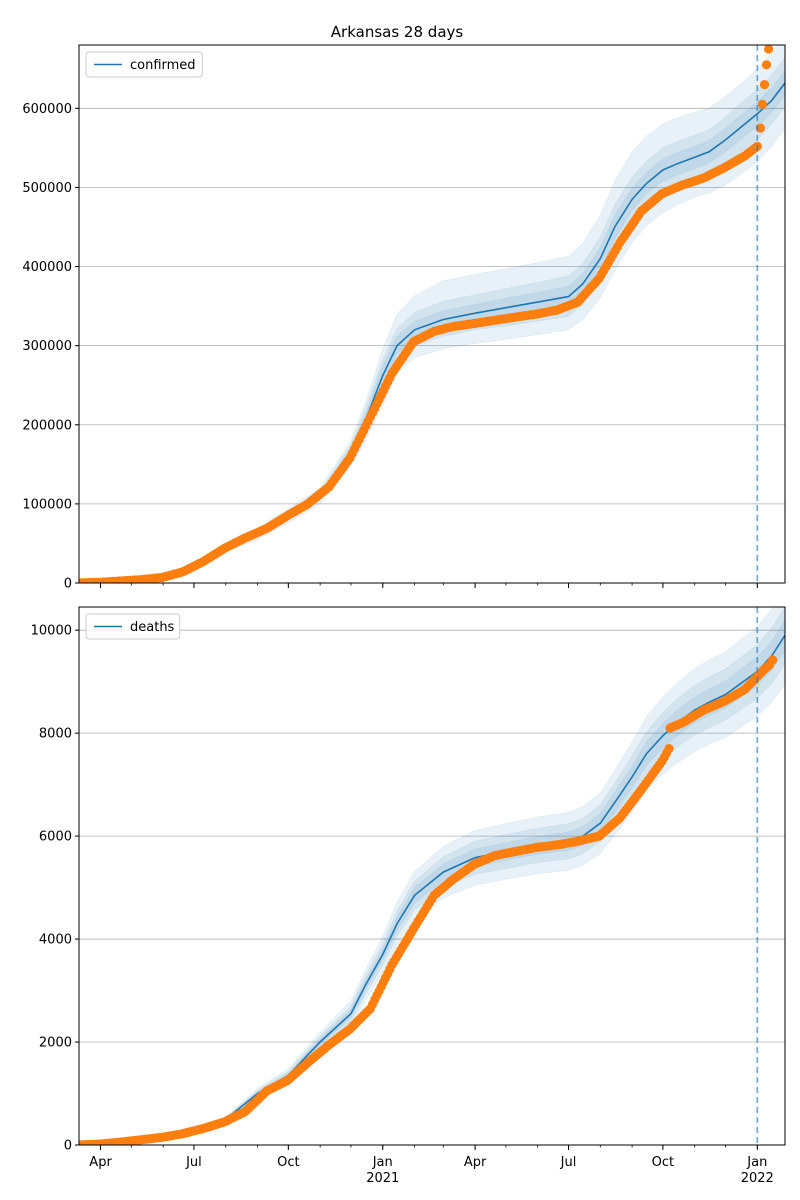 The image size is (800, 1200). Describe the element at coordinates (397, 32) in the screenshot. I see `chart-title: Arkansas 28 days` at that location.